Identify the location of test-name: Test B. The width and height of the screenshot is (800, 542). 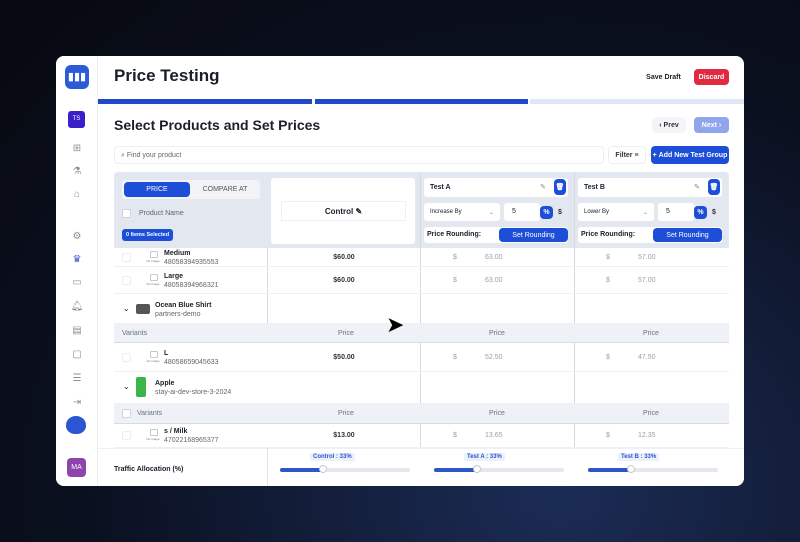
(594, 187).